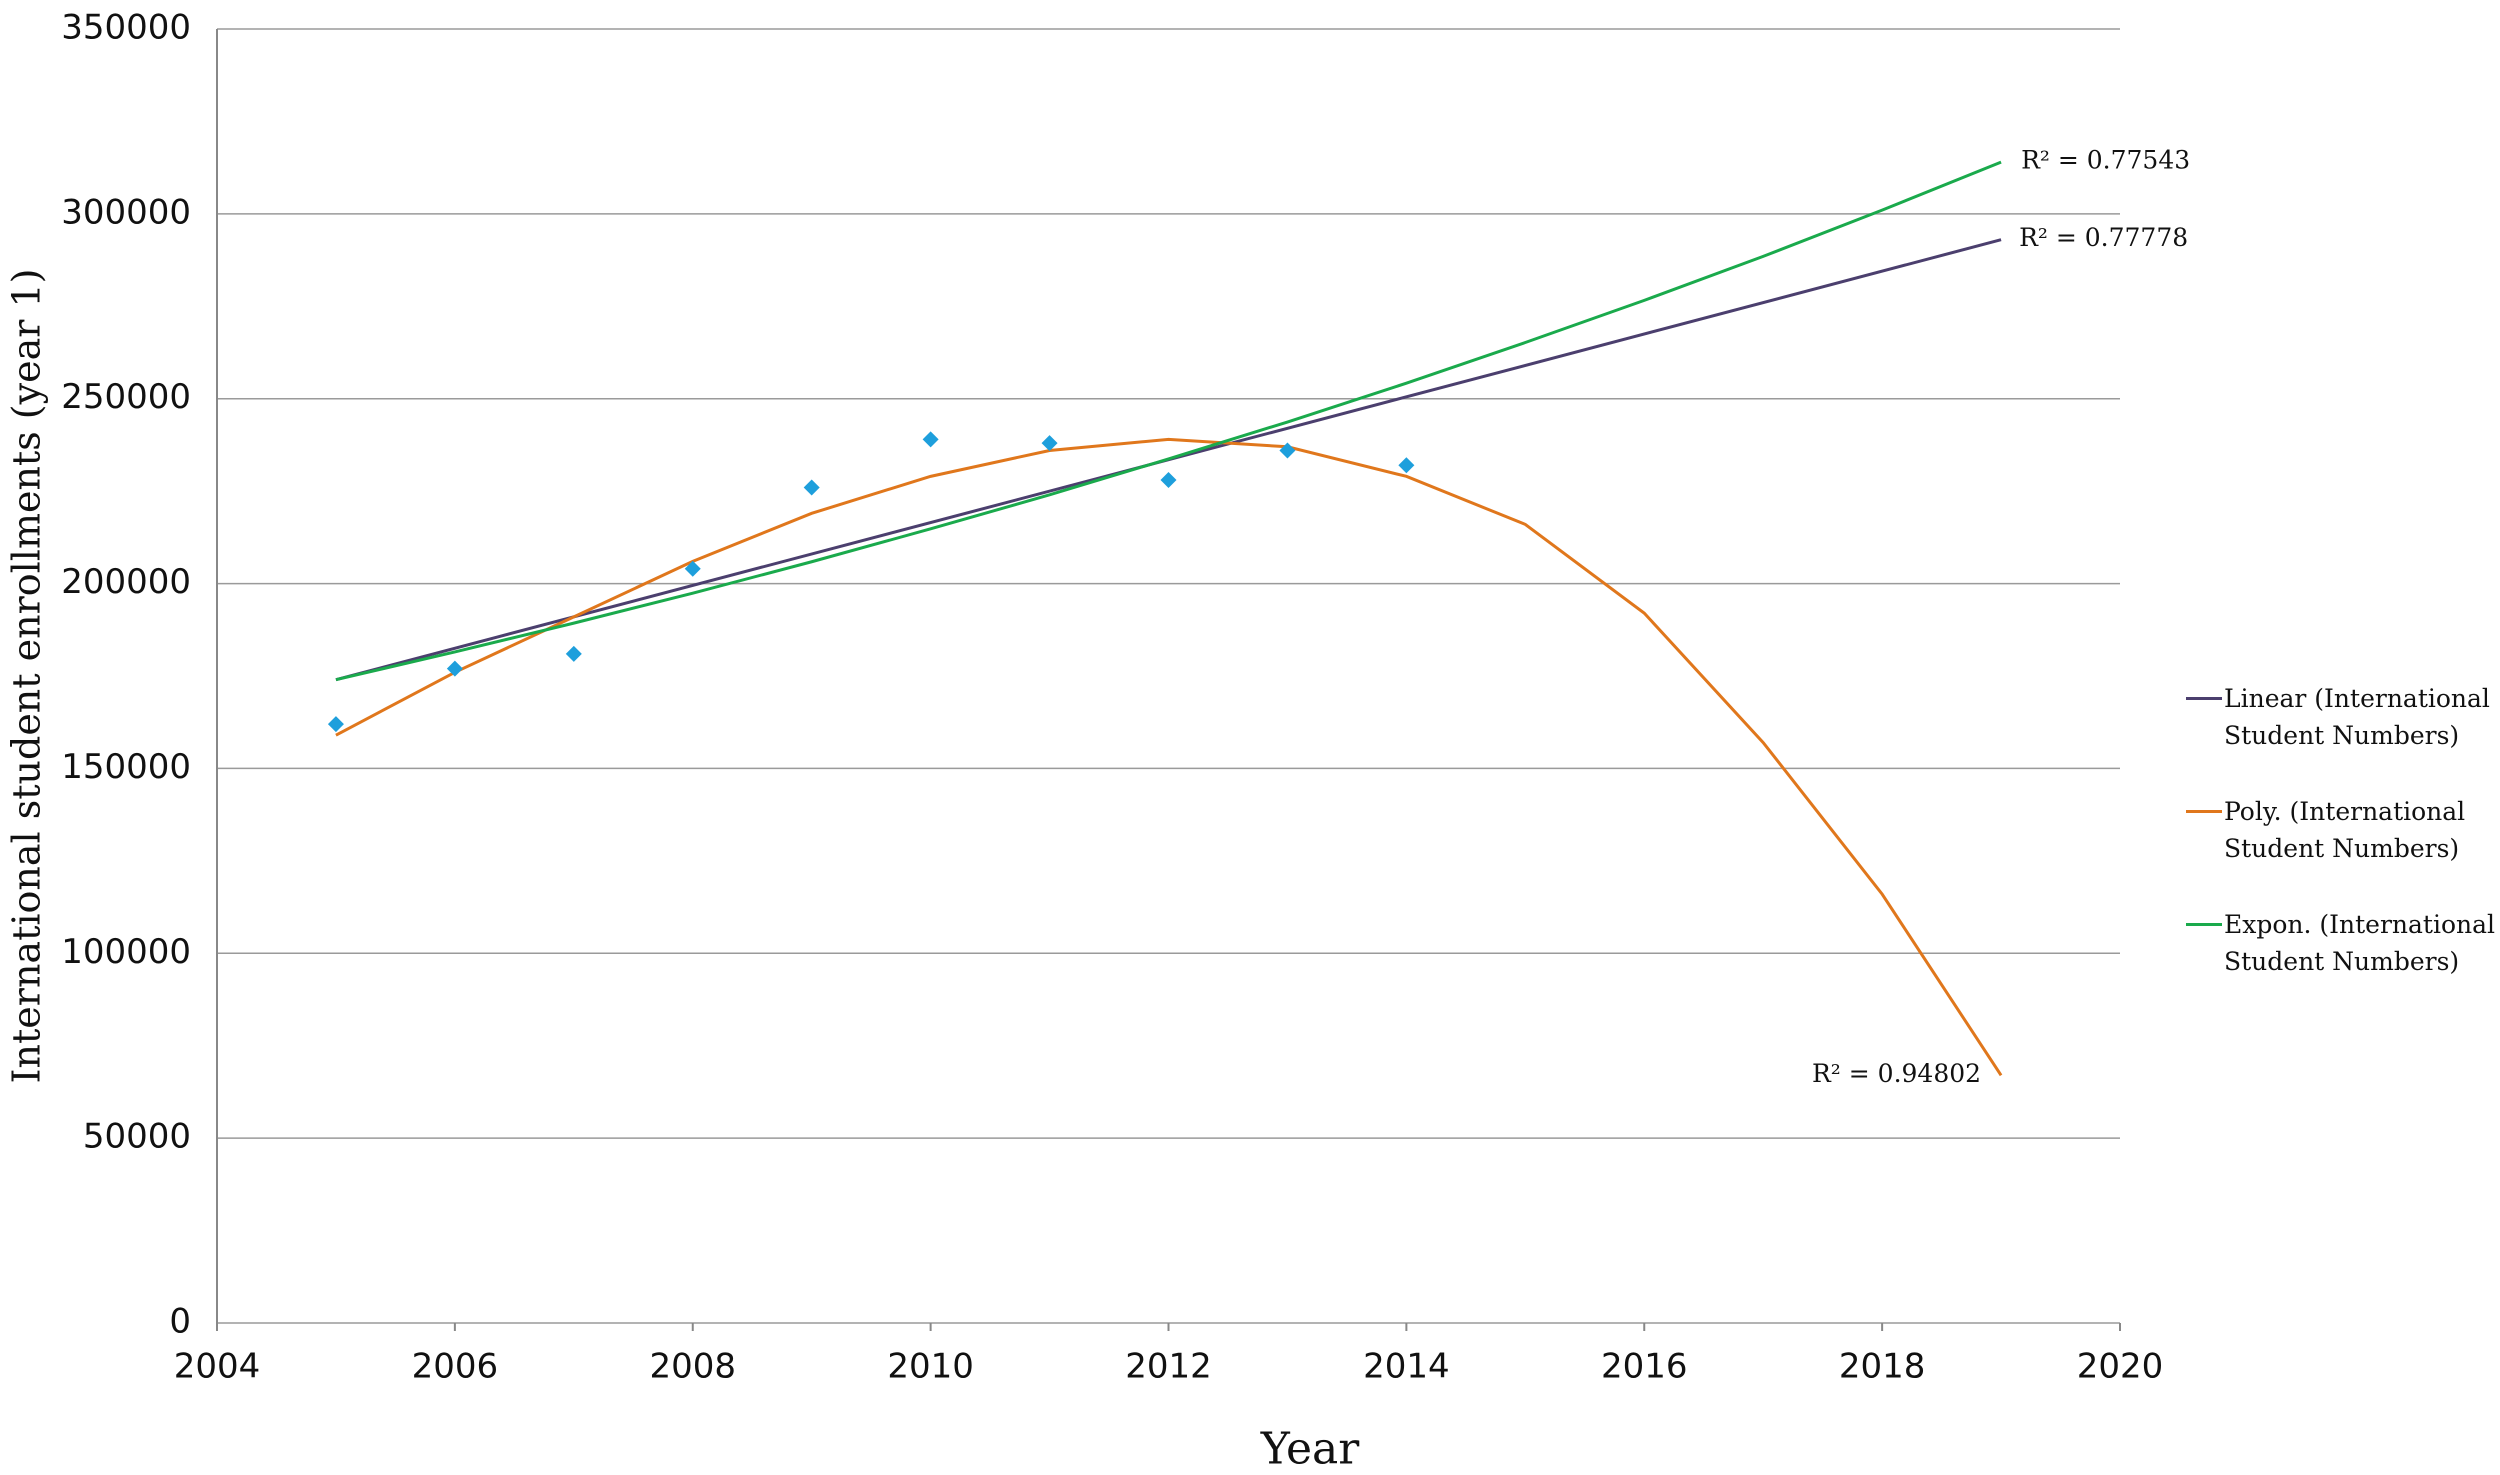 The height and width of the screenshot is (1475, 2500). Describe the element at coordinates (2357, 717) in the screenshot. I see `legend-label: Linear (International Student Numbers)` at that location.